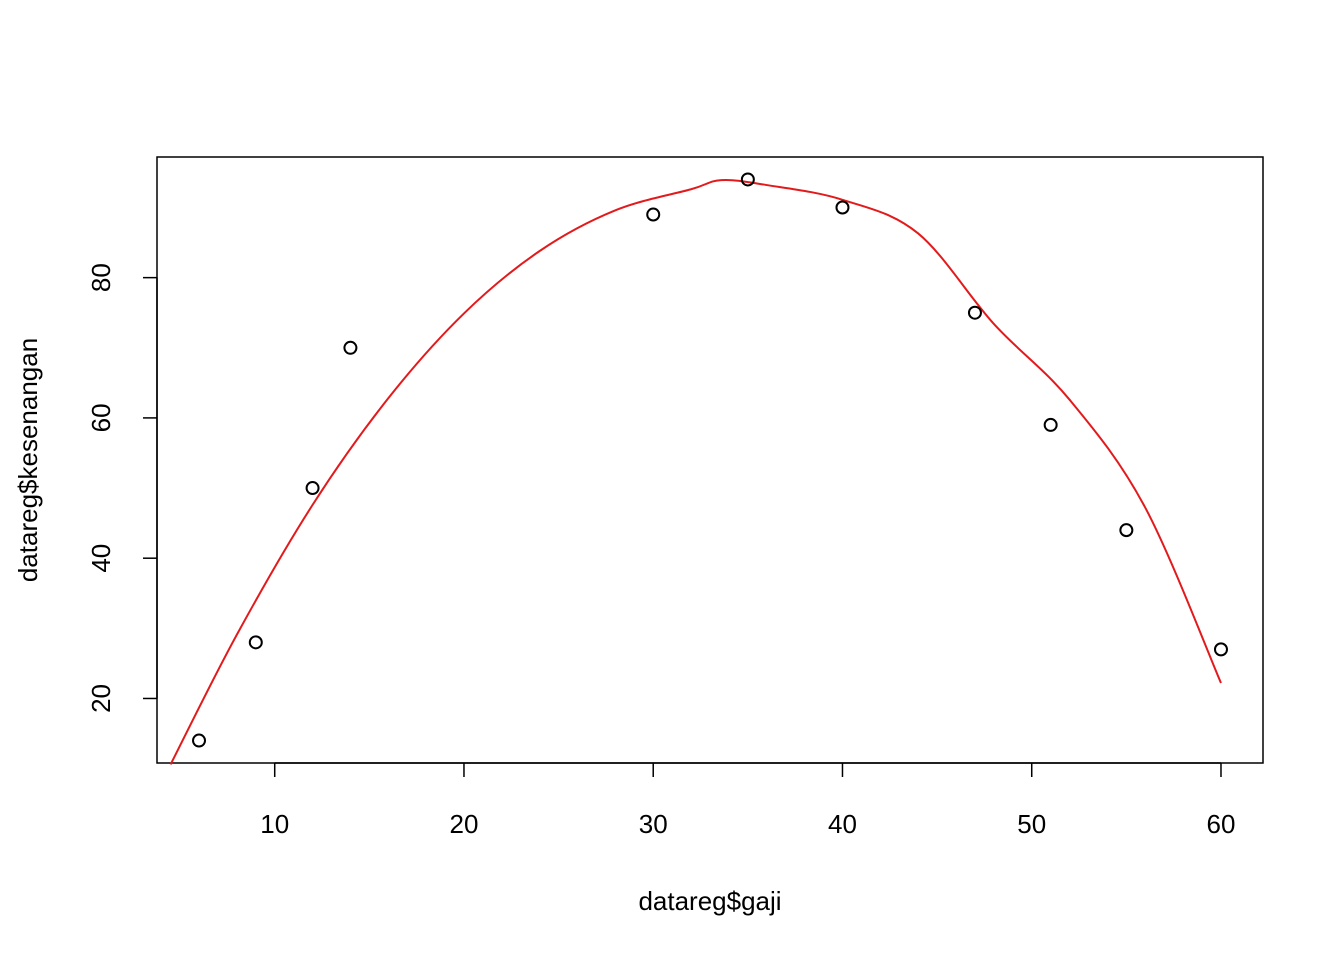 Image resolution: width=1344 pixels, height=960 pixels. I want to click on x-tick-label: 30, so click(653, 824).